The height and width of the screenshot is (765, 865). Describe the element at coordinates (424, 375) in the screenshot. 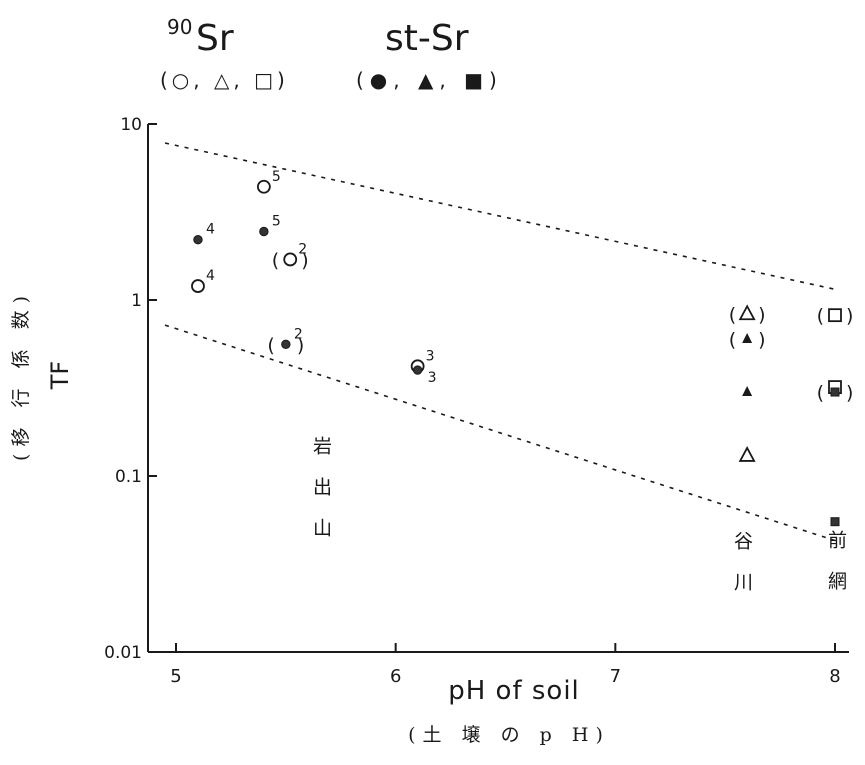

I see `data-point: 3` at that location.